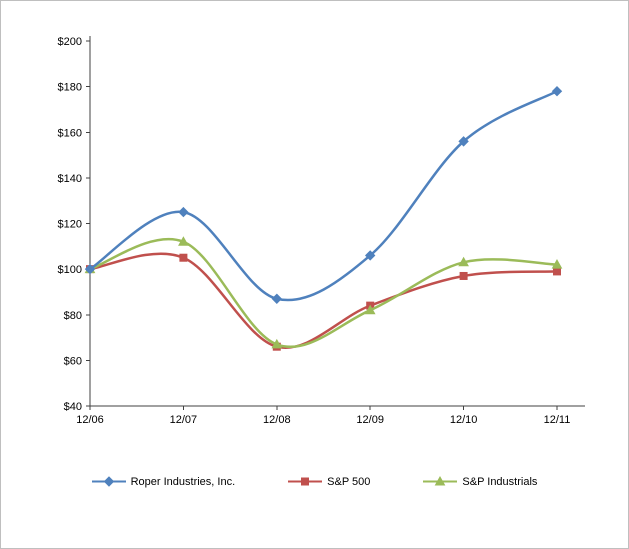 The width and height of the screenshot is (629, 549). Describe the element at coordinates (70, 133) in the screenshot. I see `y-tick-label: $160` at that location.